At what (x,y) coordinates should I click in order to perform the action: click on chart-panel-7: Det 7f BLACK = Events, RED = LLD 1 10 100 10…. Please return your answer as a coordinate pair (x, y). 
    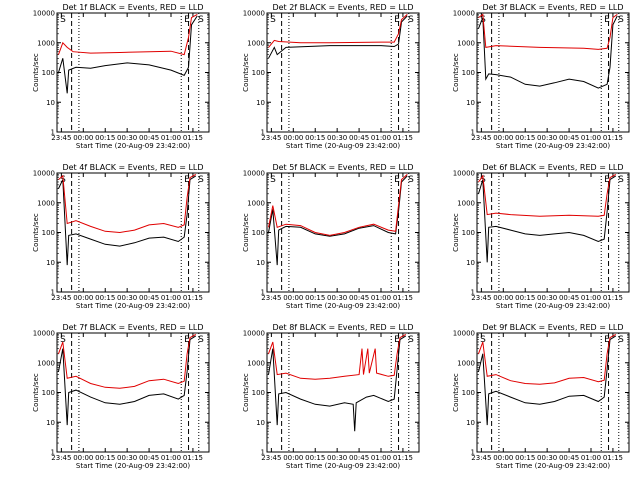
    Looking at the image, I should click on (121, 396).